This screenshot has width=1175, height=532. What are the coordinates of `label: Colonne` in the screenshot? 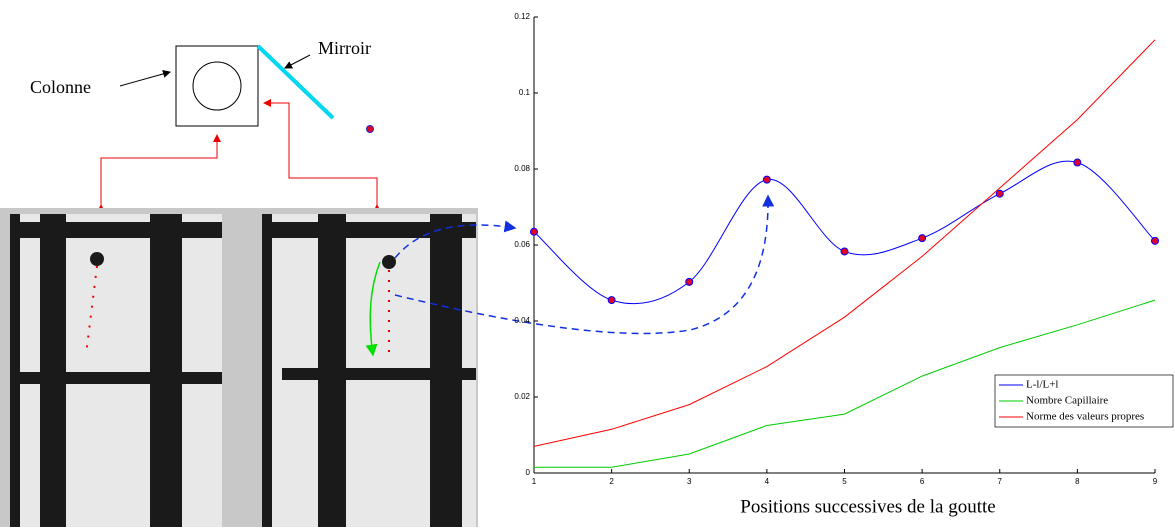 It's located at (60, 87).